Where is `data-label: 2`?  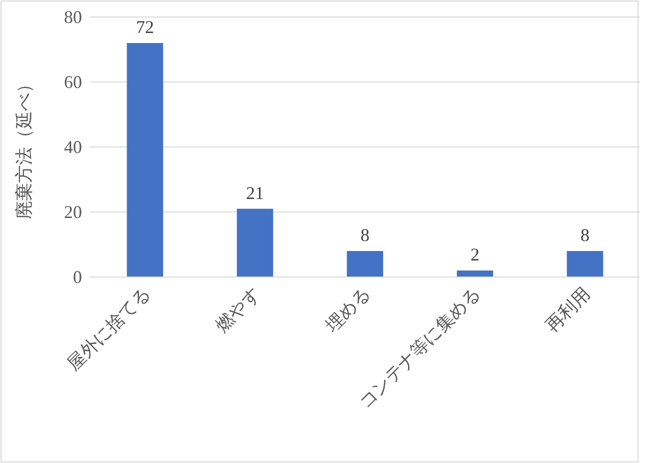
data-label: 2 is located at coordinates (475, 254).